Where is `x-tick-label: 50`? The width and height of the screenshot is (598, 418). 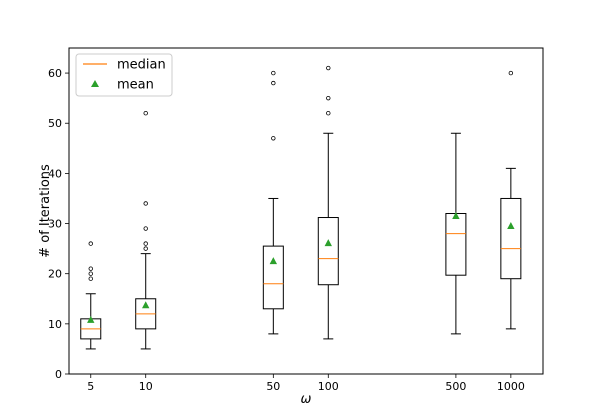
x-tick-label: 50 is located at coordinates (273, 386).